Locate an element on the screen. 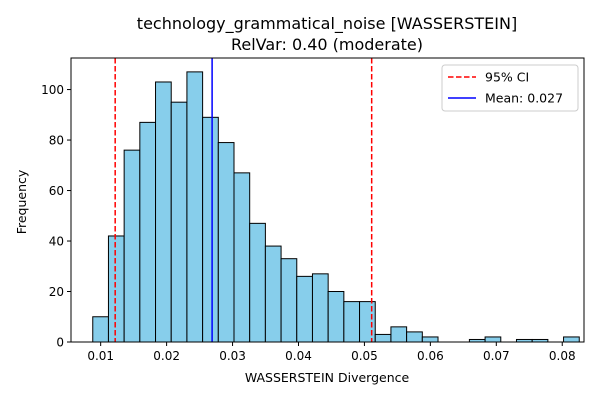 This screenshot has height=405, width=600. y-tick-label: 80 is located at coordinates (56, 141).